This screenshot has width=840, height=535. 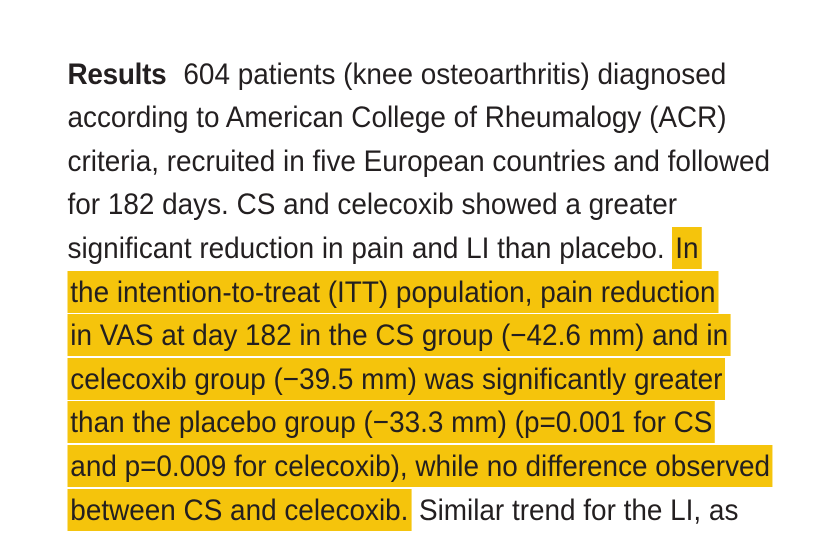 I want to click on abstract-text: Similar trend for the LI, as, so click(x=575, y=510).